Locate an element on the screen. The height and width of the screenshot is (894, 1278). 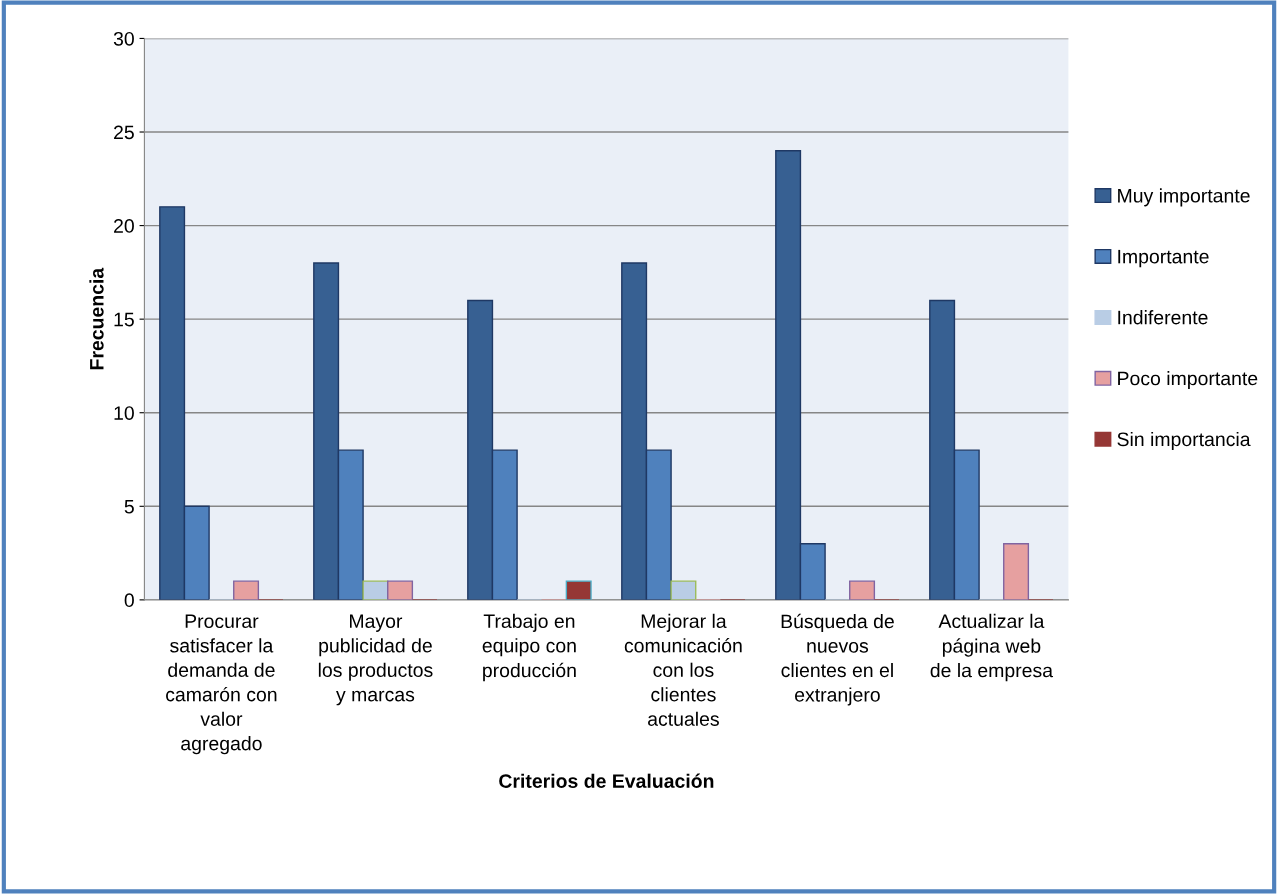
legend-label: Indiferente is located at coordinates (1163, 317).